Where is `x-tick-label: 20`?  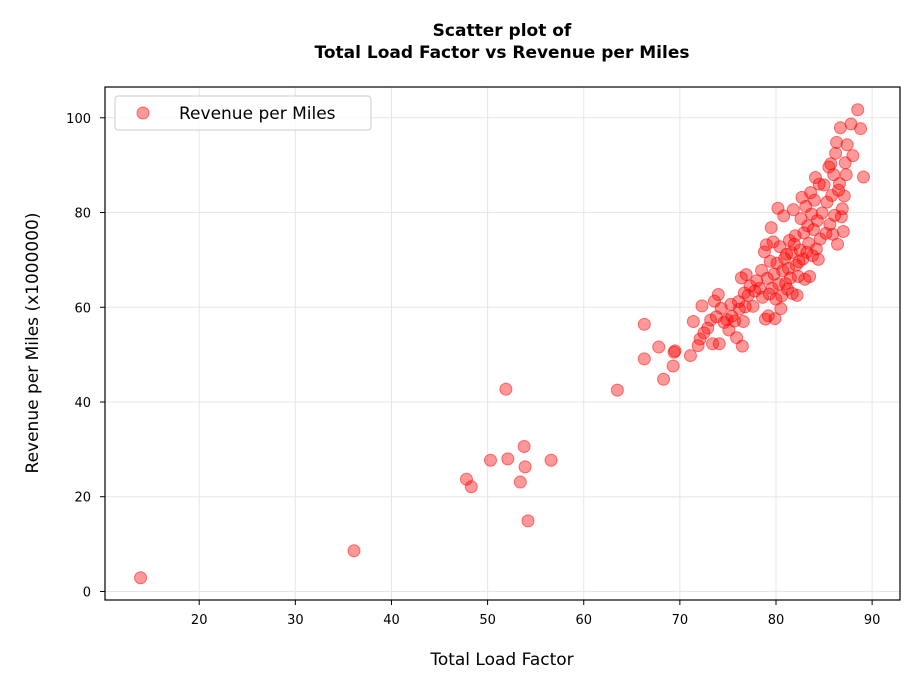 x-tick-label: 20 is located at coordinates (199, 620).